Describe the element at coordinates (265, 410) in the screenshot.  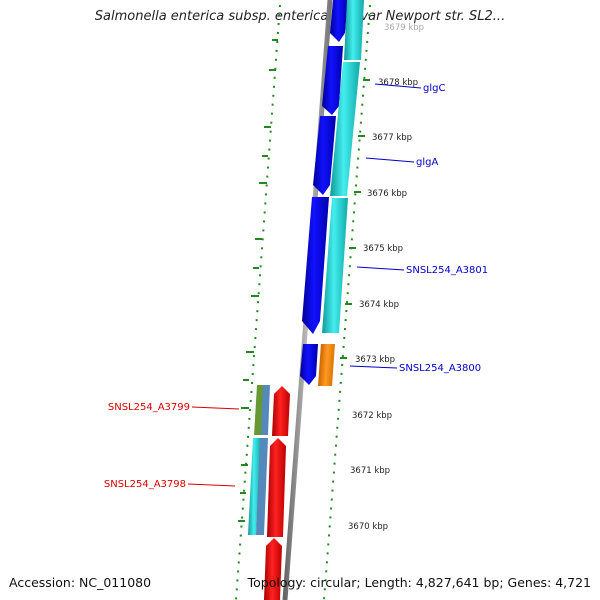
I see `steel-feature-top` at that location.